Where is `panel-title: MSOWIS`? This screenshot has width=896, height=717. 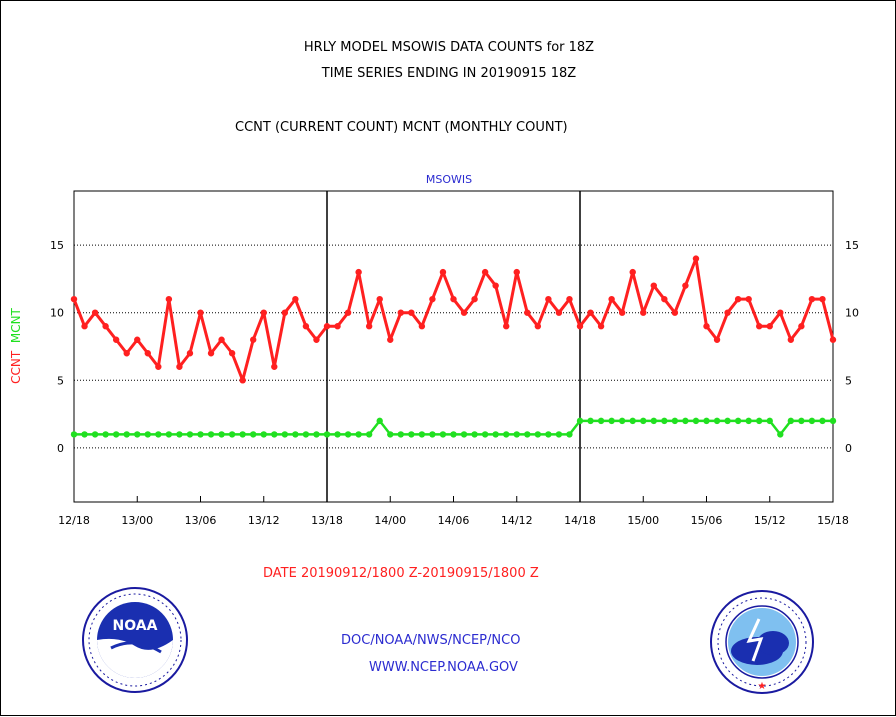 panel-title: MSOWIS is located at coordinates (449, 179).